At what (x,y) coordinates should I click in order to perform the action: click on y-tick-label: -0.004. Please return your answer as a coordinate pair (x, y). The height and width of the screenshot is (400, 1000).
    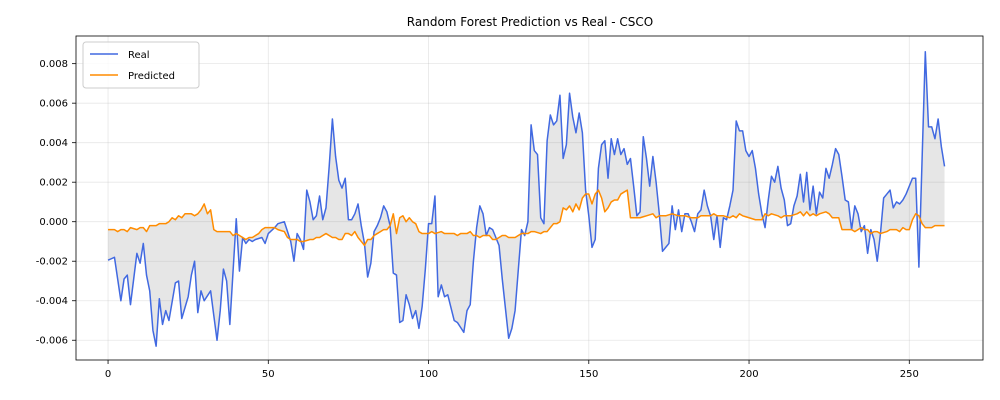
    Looking at the image, I should click on (52, 301).